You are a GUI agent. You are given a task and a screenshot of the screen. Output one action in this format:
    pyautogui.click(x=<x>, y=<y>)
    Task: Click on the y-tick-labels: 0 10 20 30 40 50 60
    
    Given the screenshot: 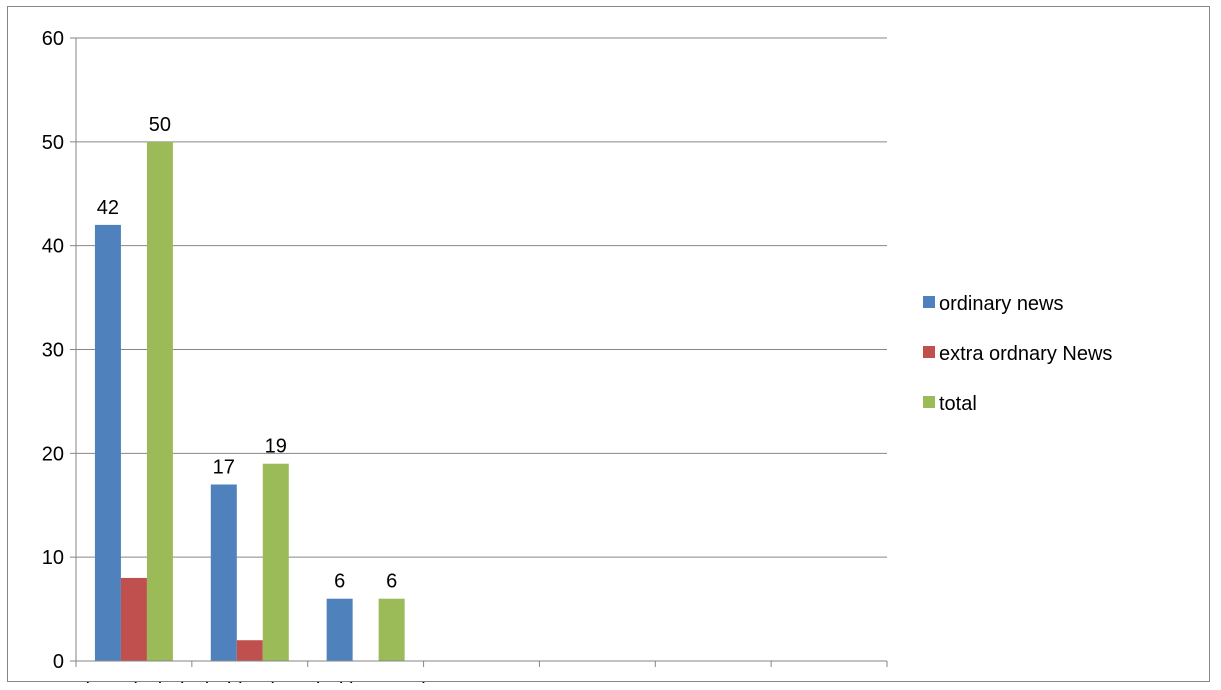 What is the action you would take?
    pyautogui.click(x=53, y=350)
    